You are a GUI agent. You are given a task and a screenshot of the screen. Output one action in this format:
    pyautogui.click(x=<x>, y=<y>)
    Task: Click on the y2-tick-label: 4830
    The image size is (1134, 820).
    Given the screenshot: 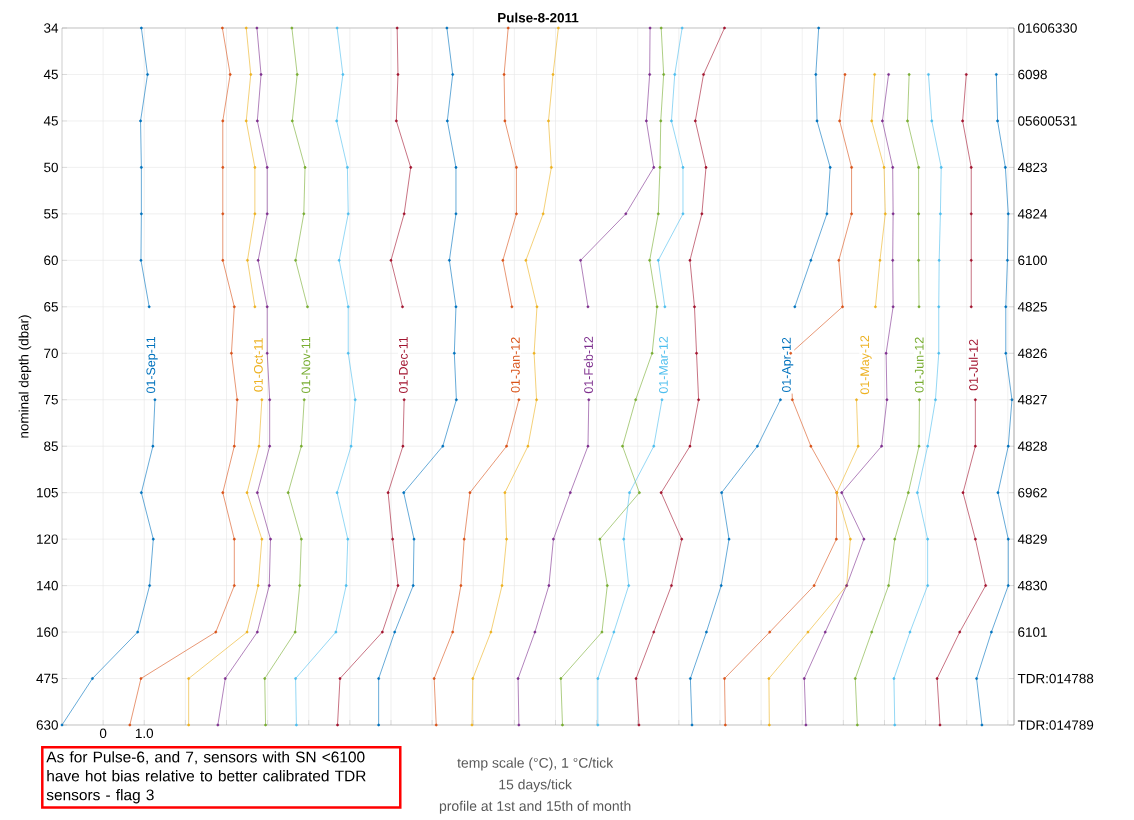 What is the action you would take?
    pyautogui.click(x=1032, y=585)
    